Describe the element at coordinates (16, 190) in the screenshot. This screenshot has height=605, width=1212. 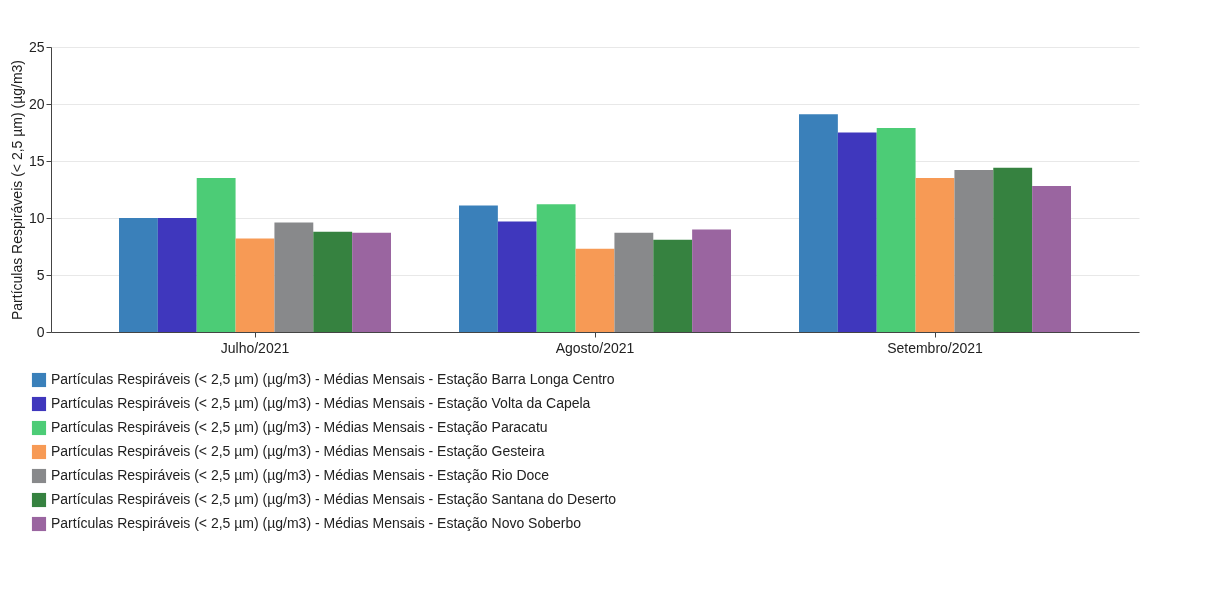
I see `y-axis-title: Partículas Respiráveis (< 2,5 µm) (µg/m3)` at that location.